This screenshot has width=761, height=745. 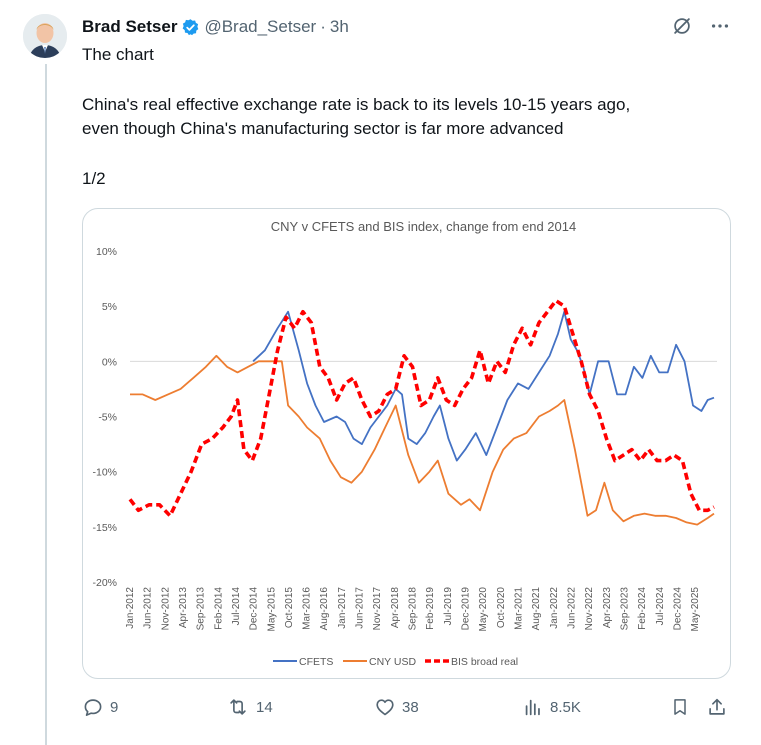 I want to click on bookmark-icon, so click(x=680, y=707).